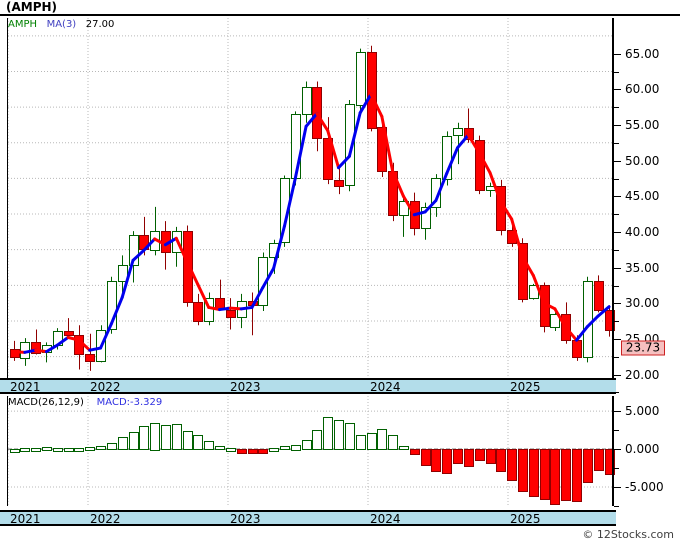 The image size is (680, 546). What do you see at coordinates (642, 53) in the screenshot?
I see `price-tick-label: 65.00` at bounding box center [642, 53].